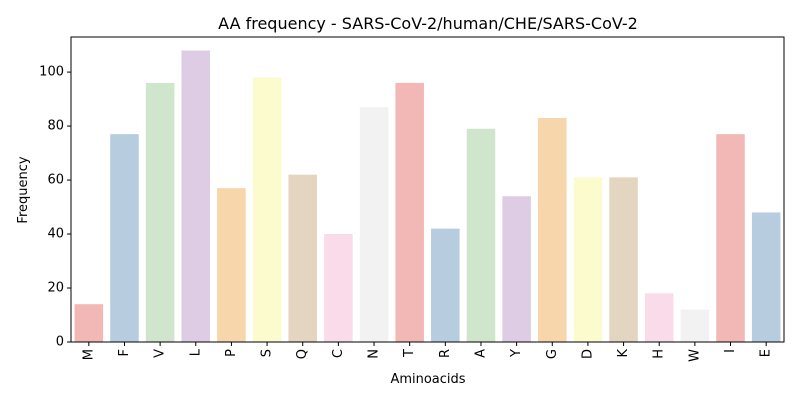 This screenshot has width=800, height=404. What do you see at coordinates (730, 351) in the screenshot?
I see `x-tick-label-I: I` at bounding box center [730, 351].